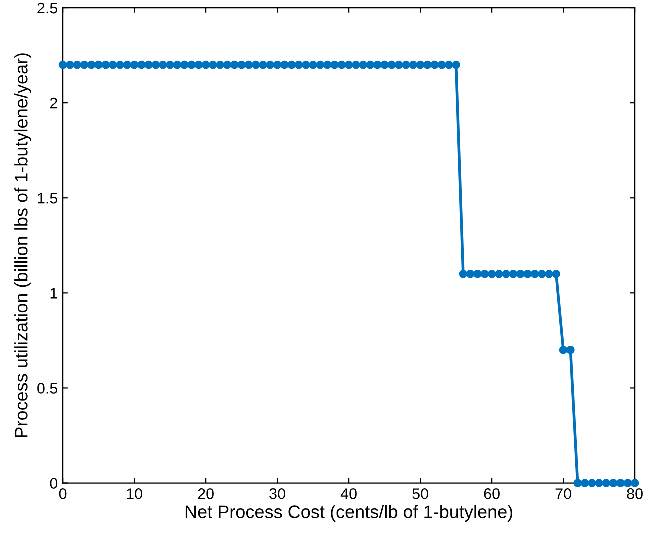 The height and width of the screenshot is (534, 650). What do you see at coordinates (54, 483) in the screenshot?
I see `y-tick-label: 0` at bounding box center [54, 483].